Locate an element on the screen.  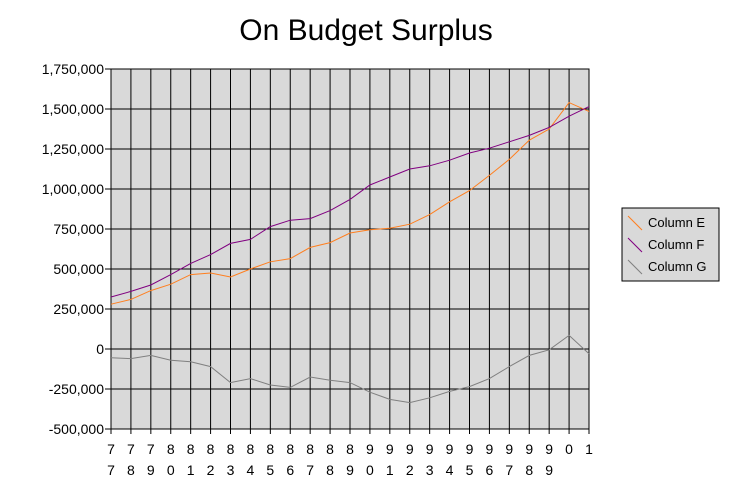
y-tick-label: 750,000 is located at coordinates (78, 229).